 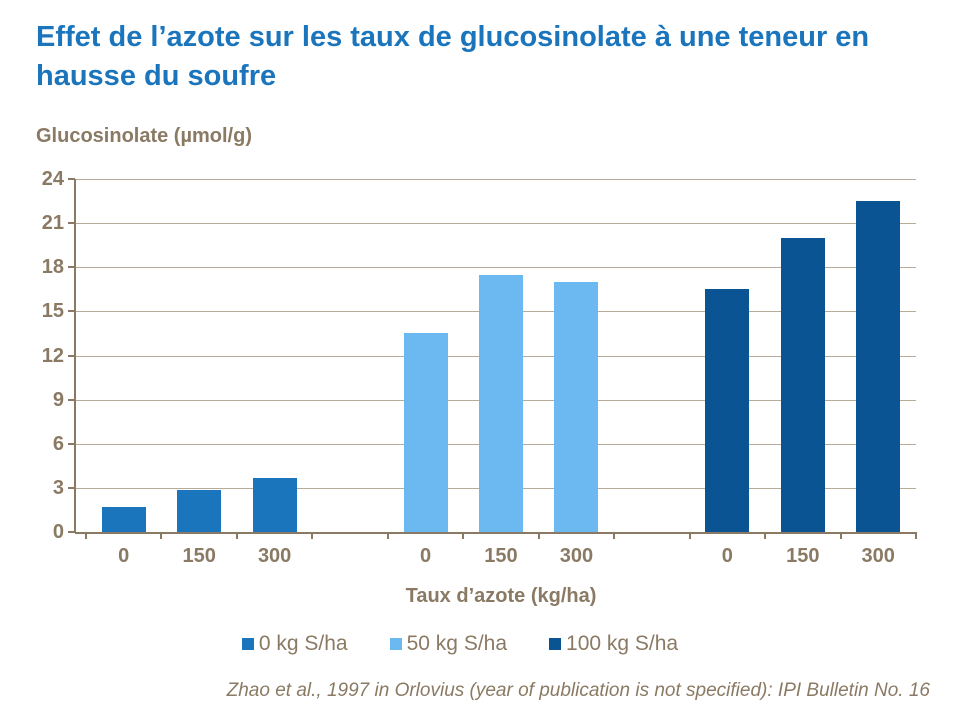 I want to click on bar-100-kg-S/ha-N150, so click(x=802, y=384).